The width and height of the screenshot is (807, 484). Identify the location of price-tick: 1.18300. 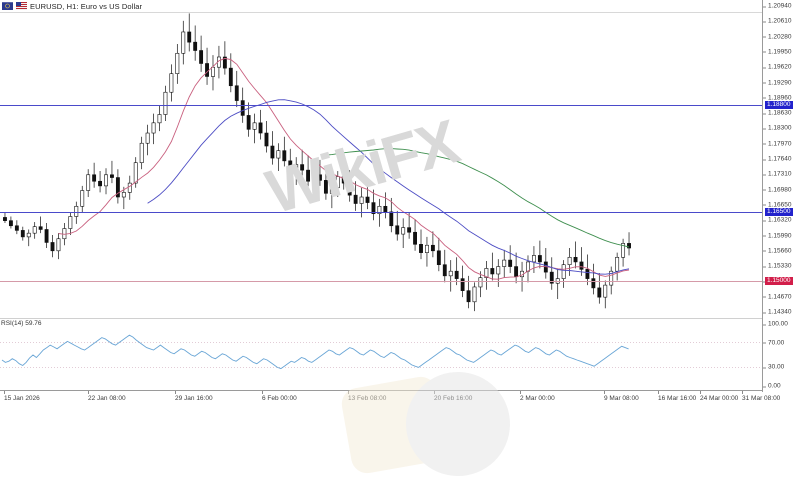
(777, 128).